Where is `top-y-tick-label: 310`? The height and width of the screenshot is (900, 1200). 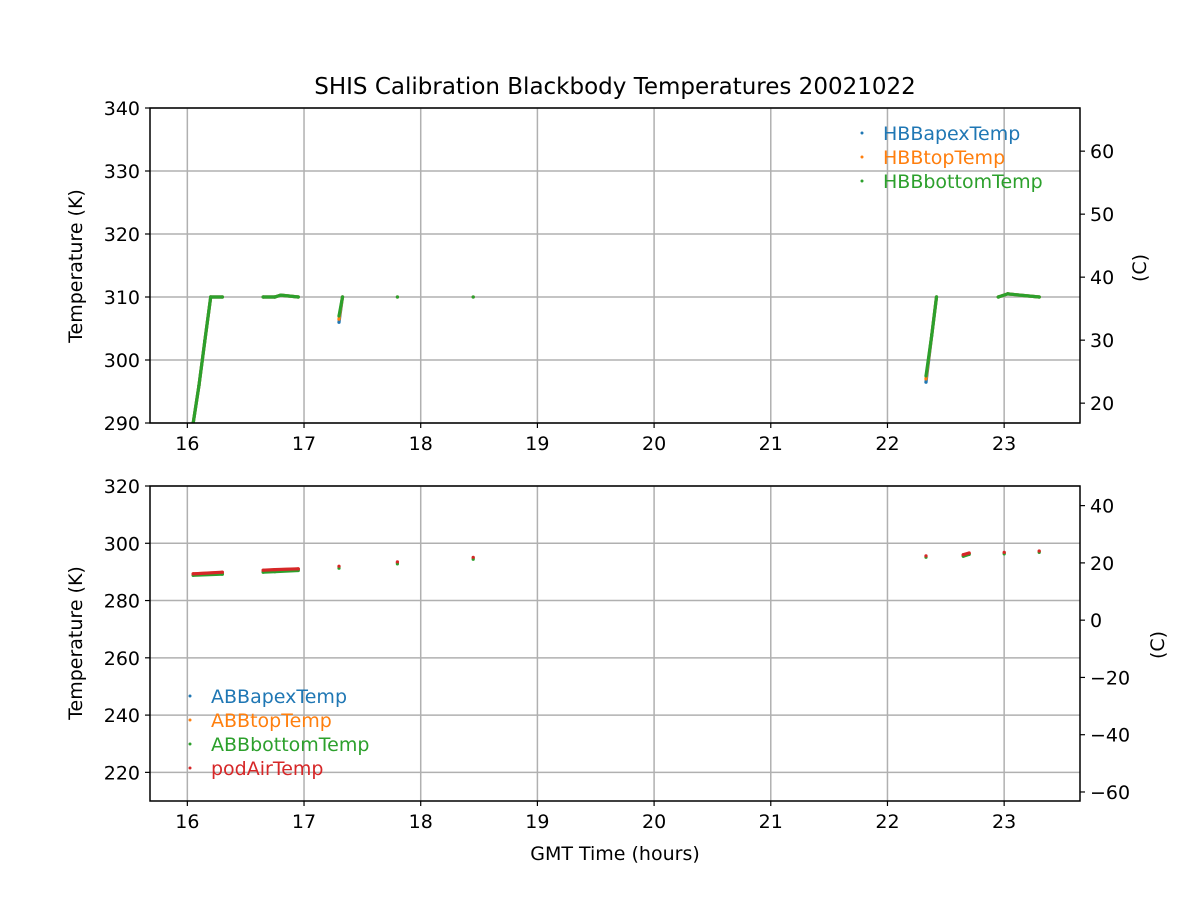
top-y-tick-label: 310 is located at coordinates (122, 298).